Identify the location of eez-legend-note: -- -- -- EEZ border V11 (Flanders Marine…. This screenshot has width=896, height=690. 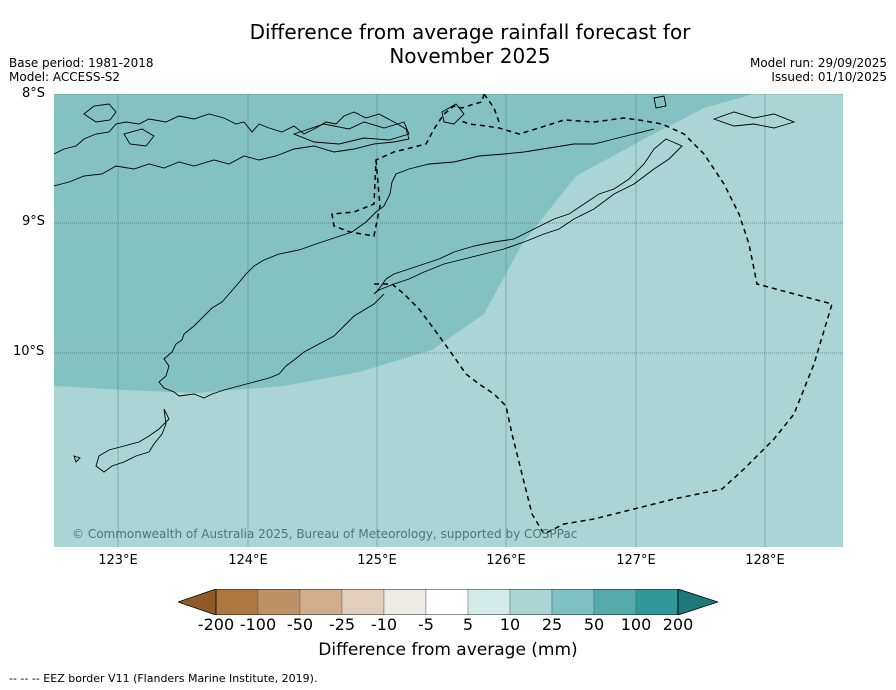
(163, 678).